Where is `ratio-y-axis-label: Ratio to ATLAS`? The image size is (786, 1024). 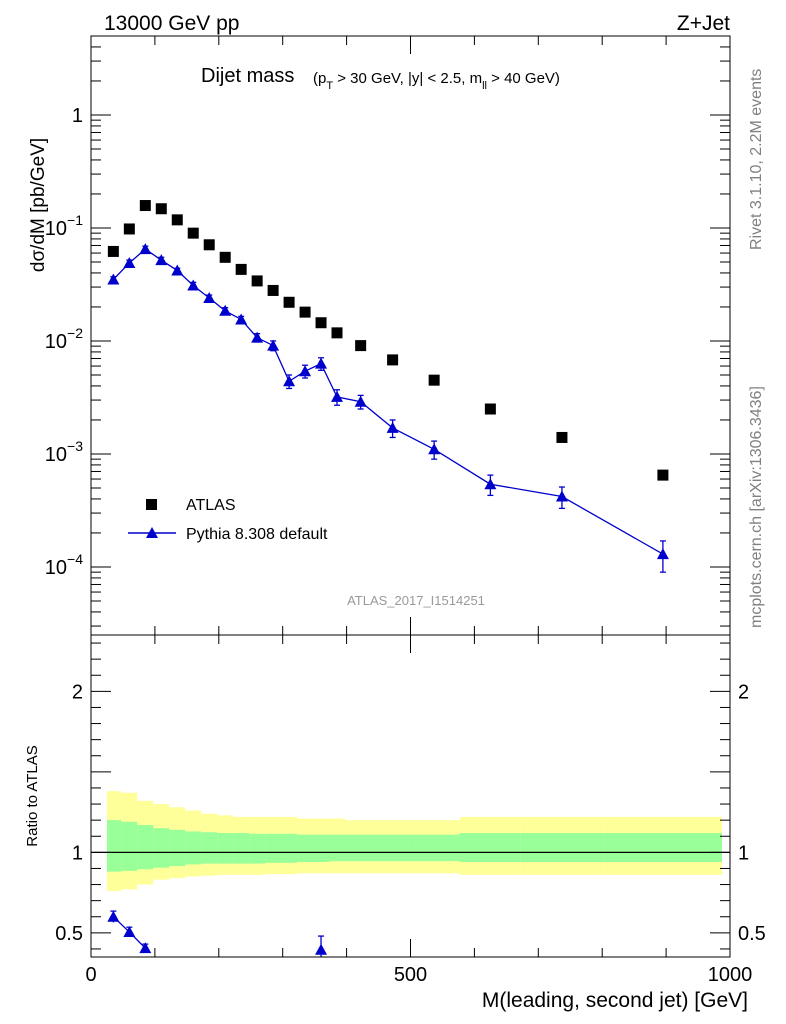
ratio-y-axis-label: Ratio to ATLAS is located at coordinates (32, 795).